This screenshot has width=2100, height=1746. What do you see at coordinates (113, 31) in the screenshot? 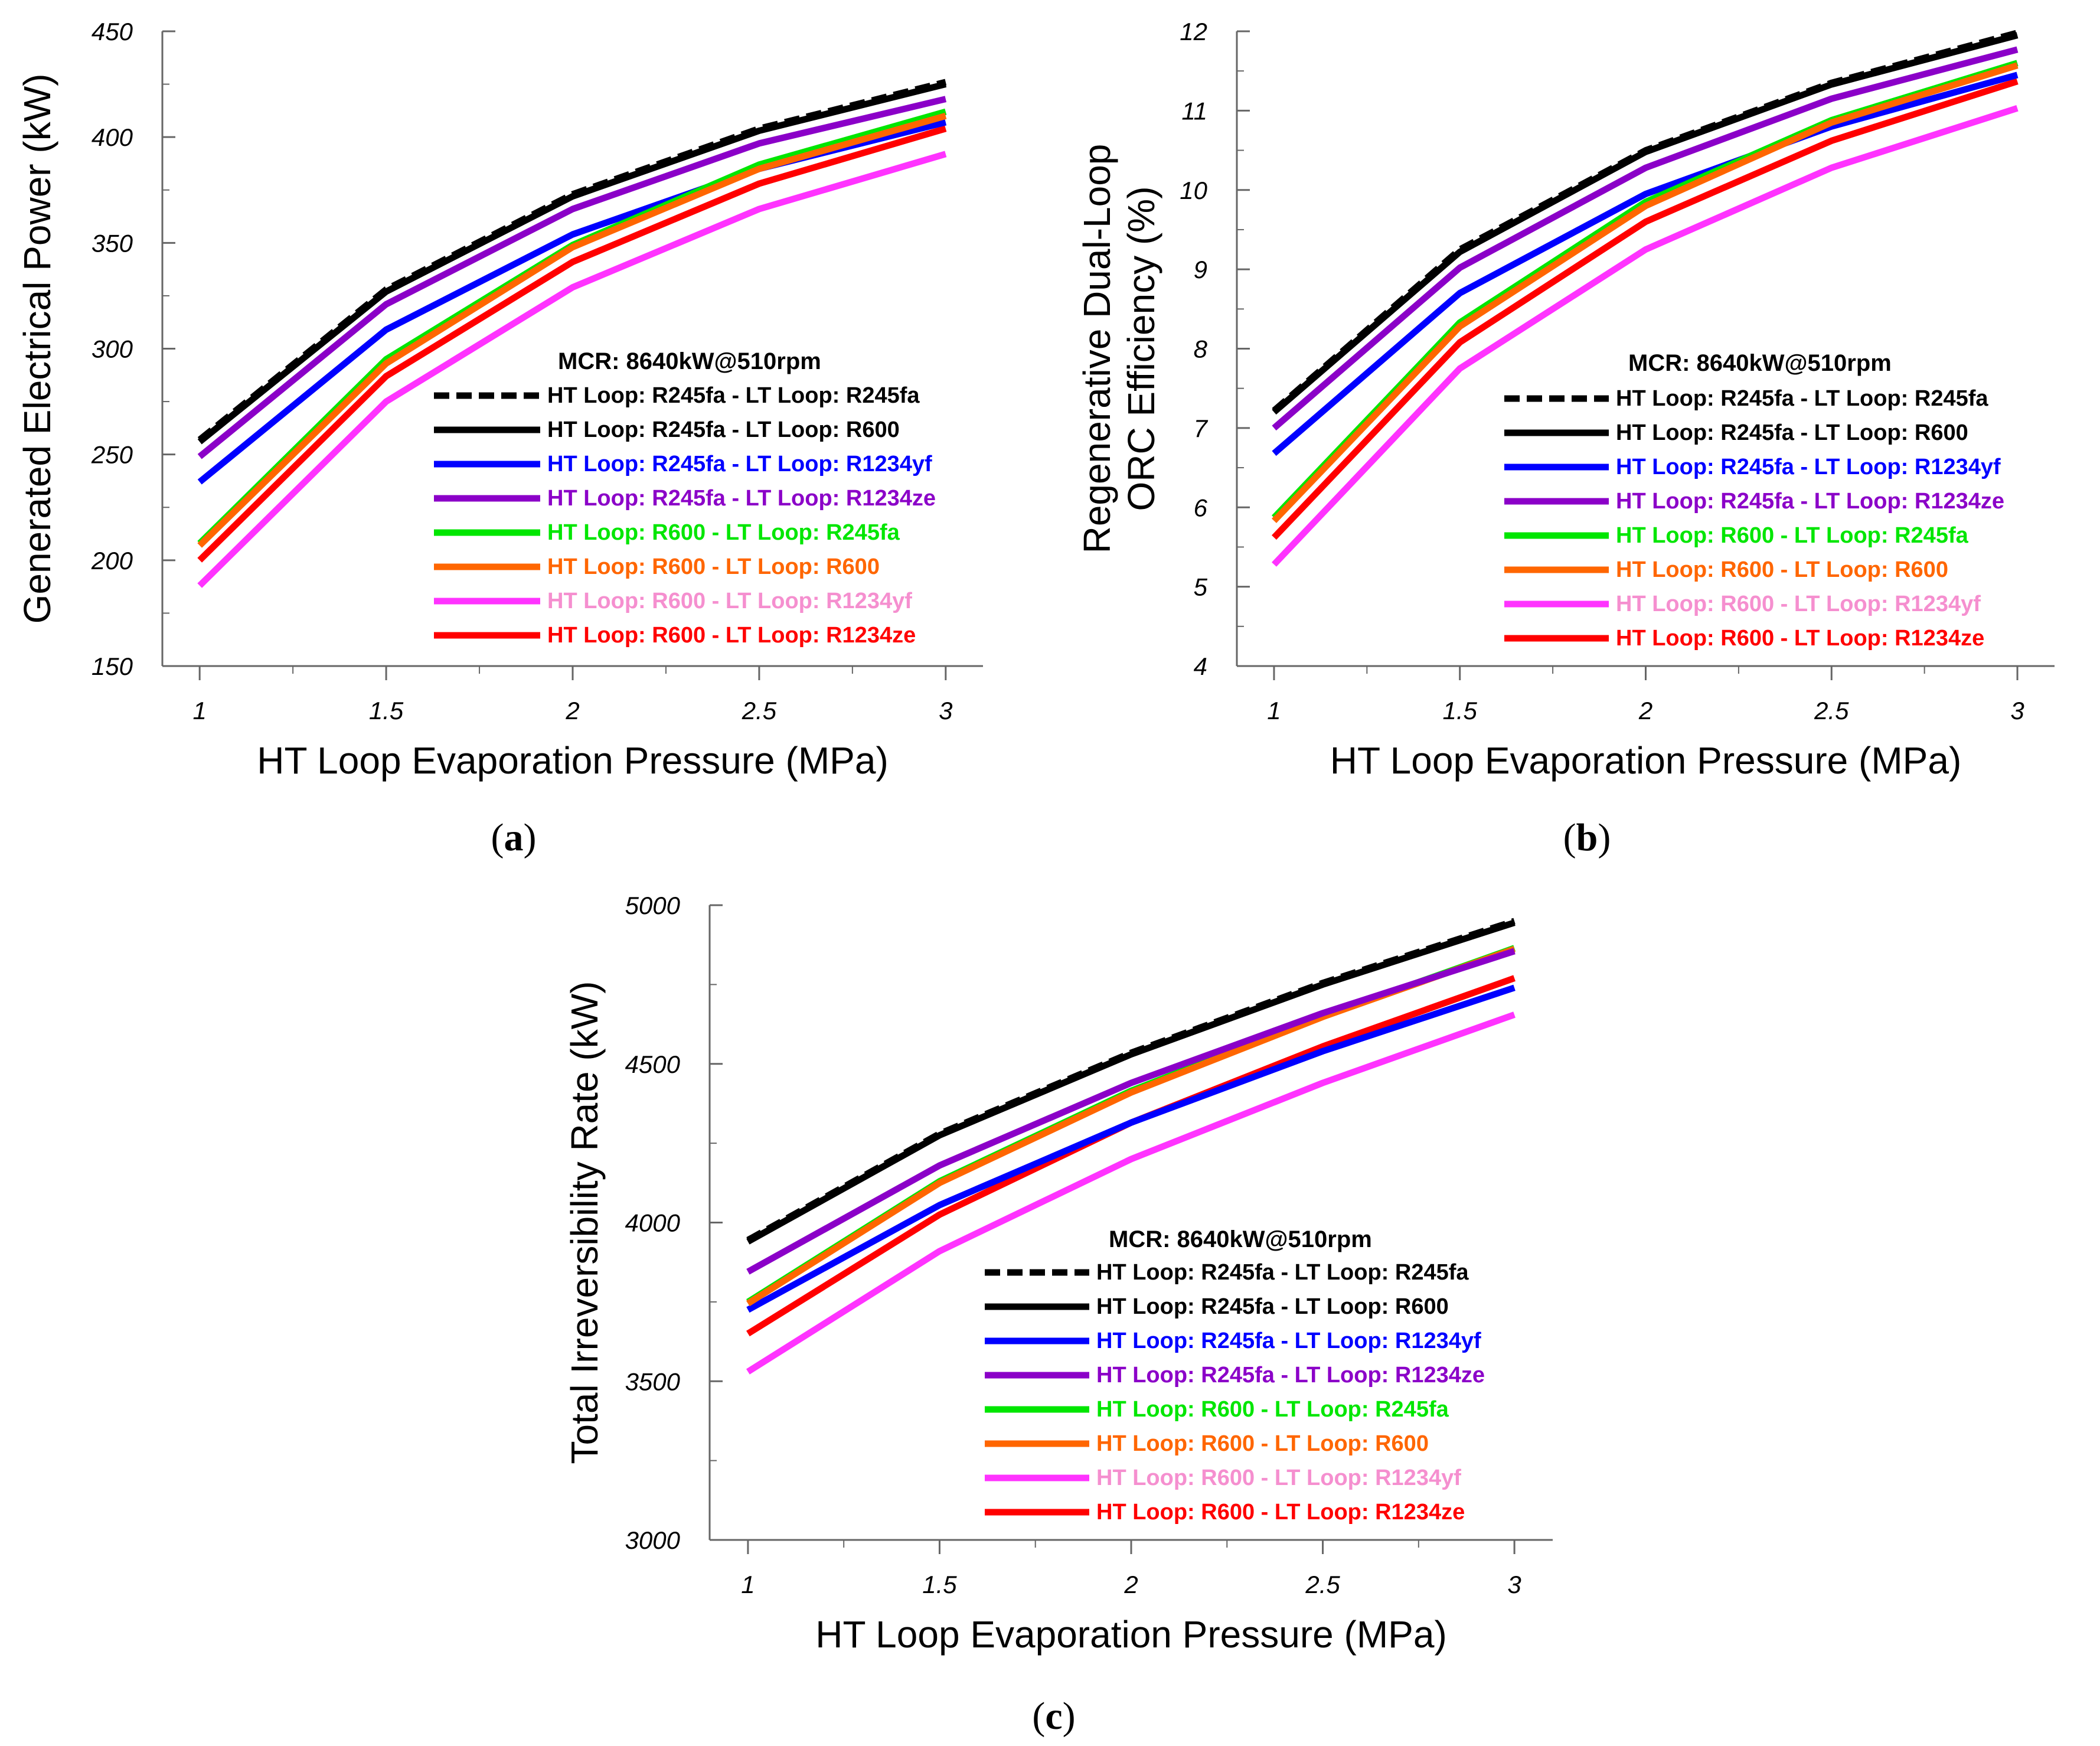
I see `y-tick-label: 450` at bounding box center [113, 31].